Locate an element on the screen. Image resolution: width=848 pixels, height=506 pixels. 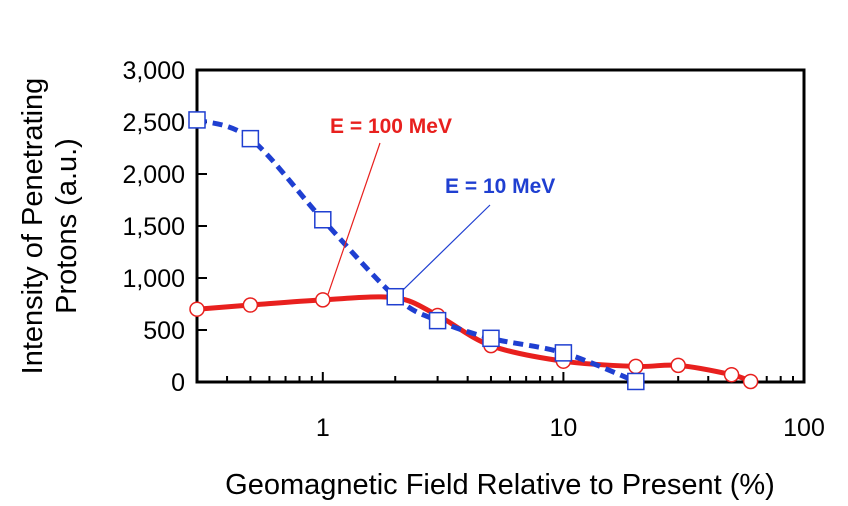
y-axis-ticks: 0 500 1,000 1,500 2,000 2,500 3,000 is located at coordinates (164, 227).